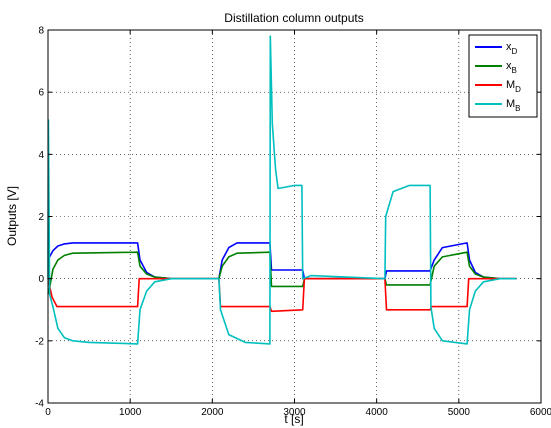 The height and width of the screenshot is (428, 551). I want to click on series-line-x-d, so click(282, 261).